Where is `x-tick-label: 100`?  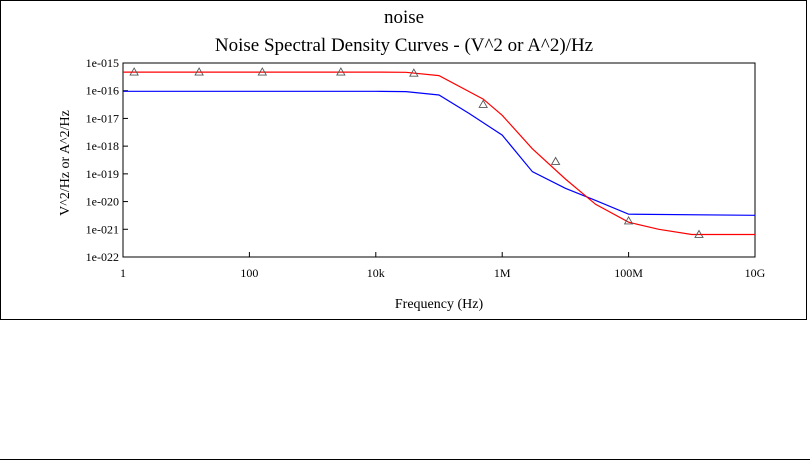
x-tick-label: 100 is located at coordinates (249, 273).